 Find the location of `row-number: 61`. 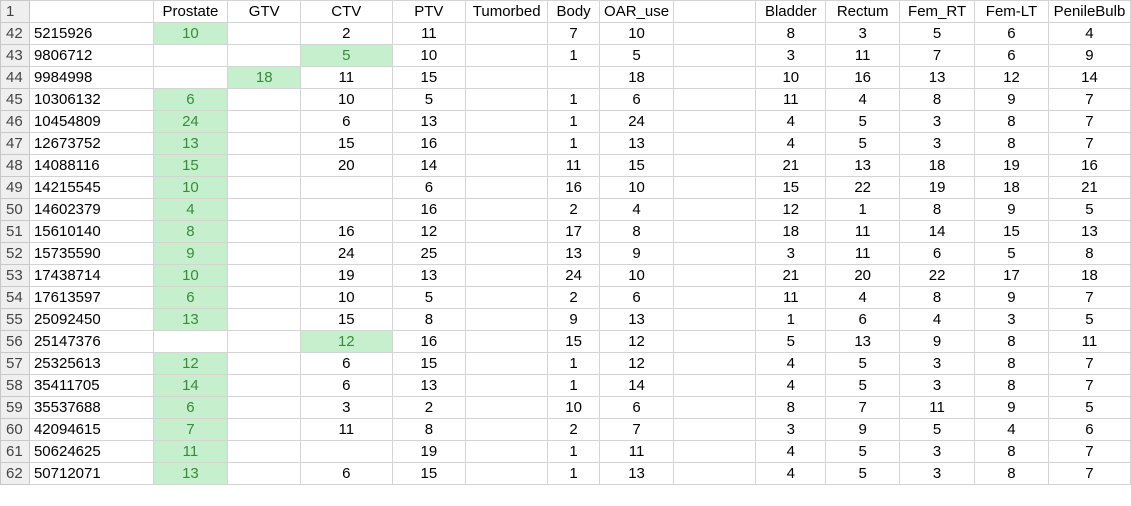

row-number: 61 is located at coordinates (15, 451).